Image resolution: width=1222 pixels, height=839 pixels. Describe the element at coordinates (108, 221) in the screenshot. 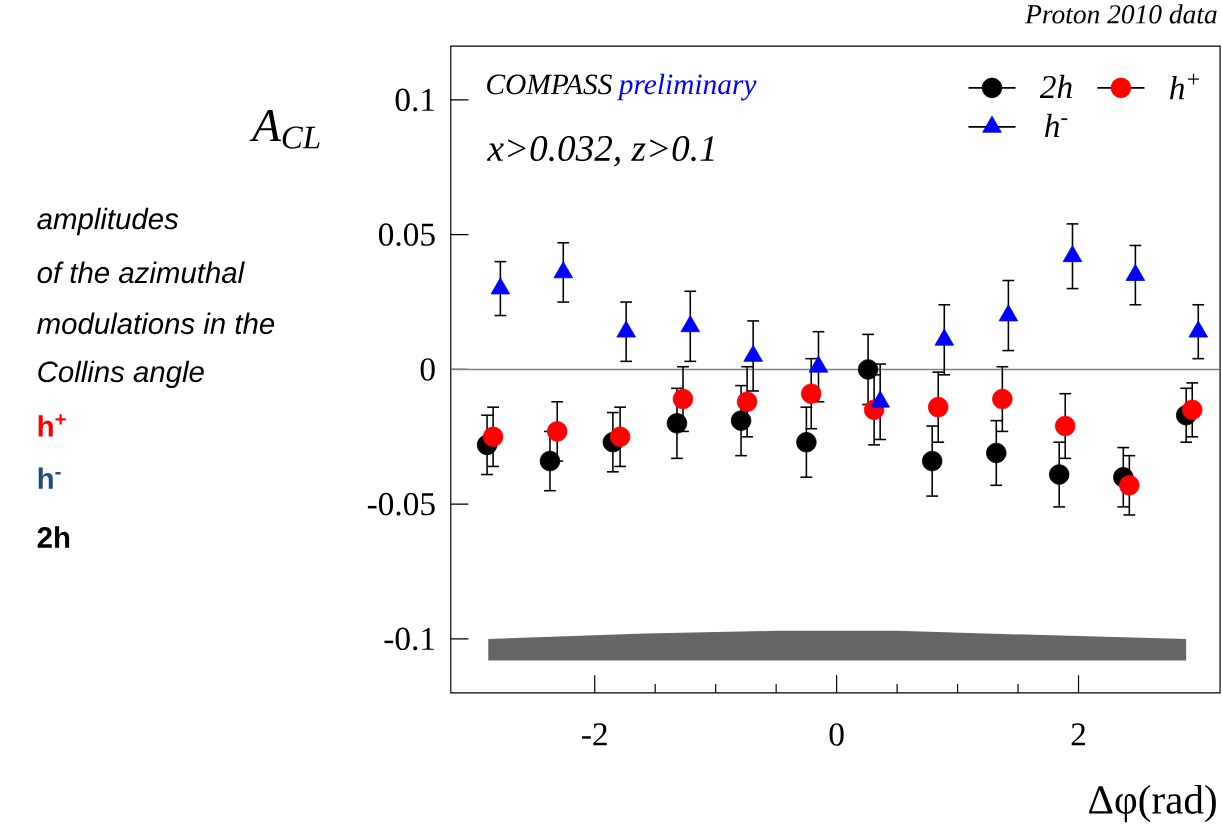

I see `text: amplitudes` at that location.